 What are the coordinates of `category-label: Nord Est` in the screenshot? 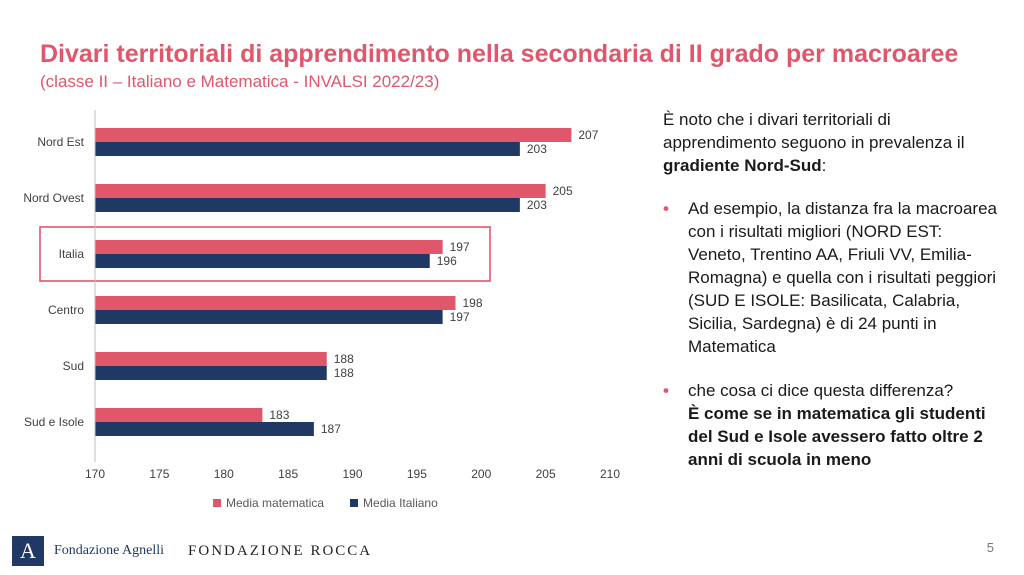 It's located at (60, 142).